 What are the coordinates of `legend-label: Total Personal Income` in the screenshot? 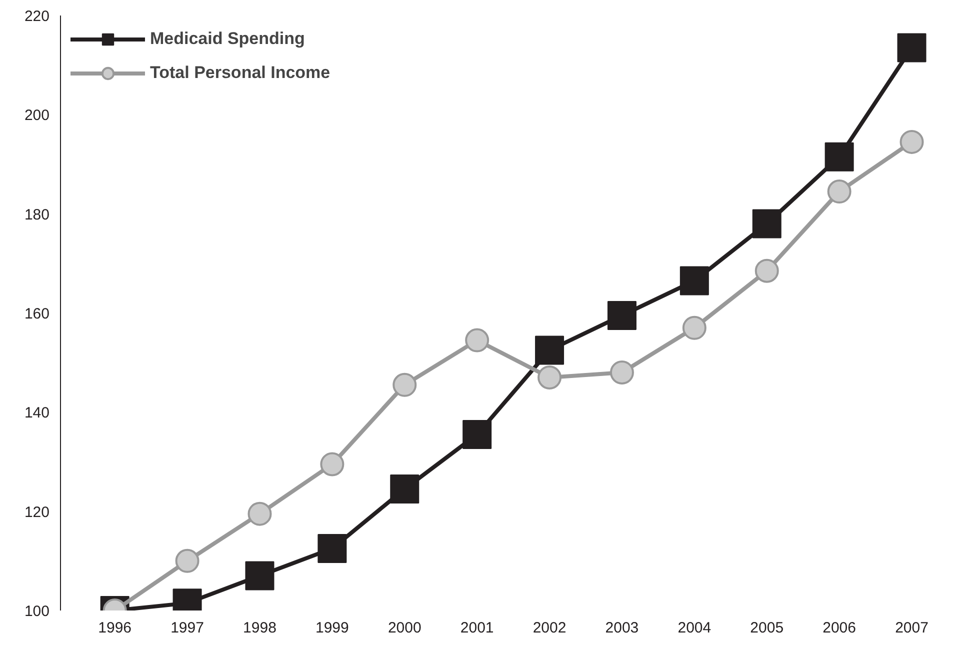 It's located at (240, 73).